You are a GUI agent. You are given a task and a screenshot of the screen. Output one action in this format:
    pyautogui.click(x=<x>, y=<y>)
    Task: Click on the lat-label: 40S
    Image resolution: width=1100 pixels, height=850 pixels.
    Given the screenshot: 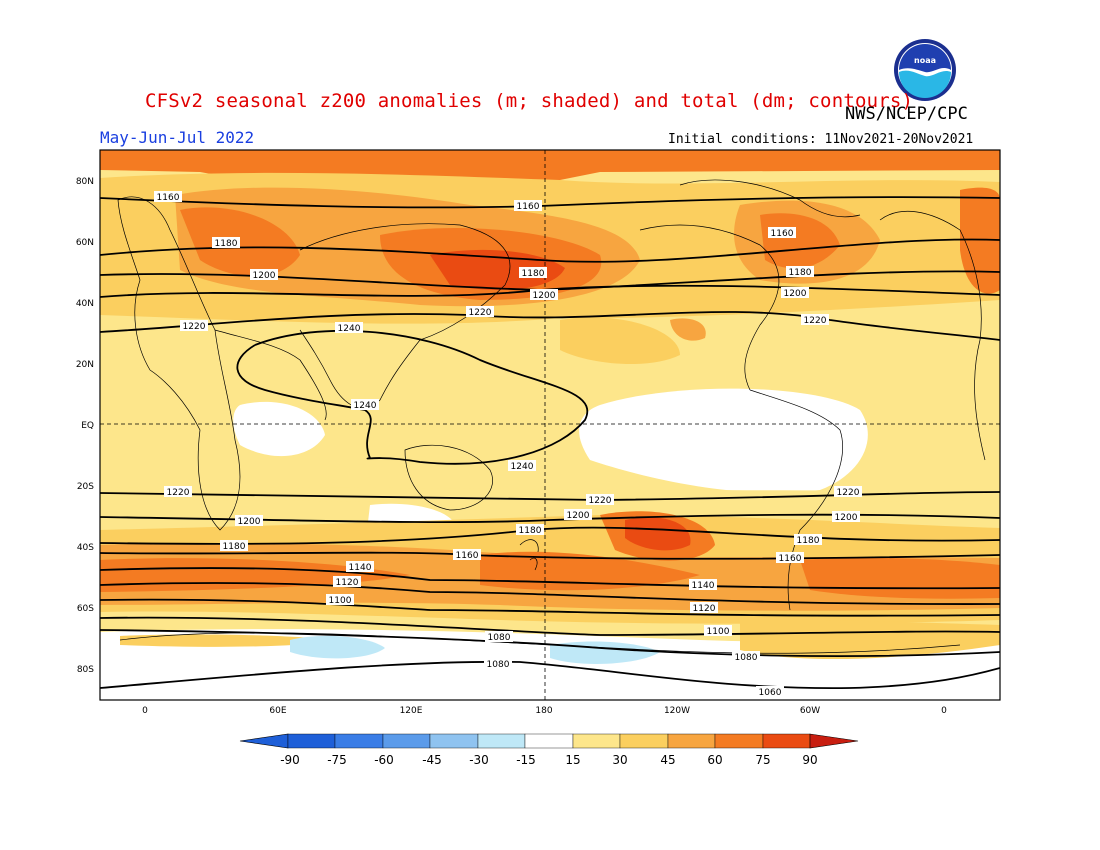 What is the action you would take?
    pyautogui.click(x=85, y=548)
    